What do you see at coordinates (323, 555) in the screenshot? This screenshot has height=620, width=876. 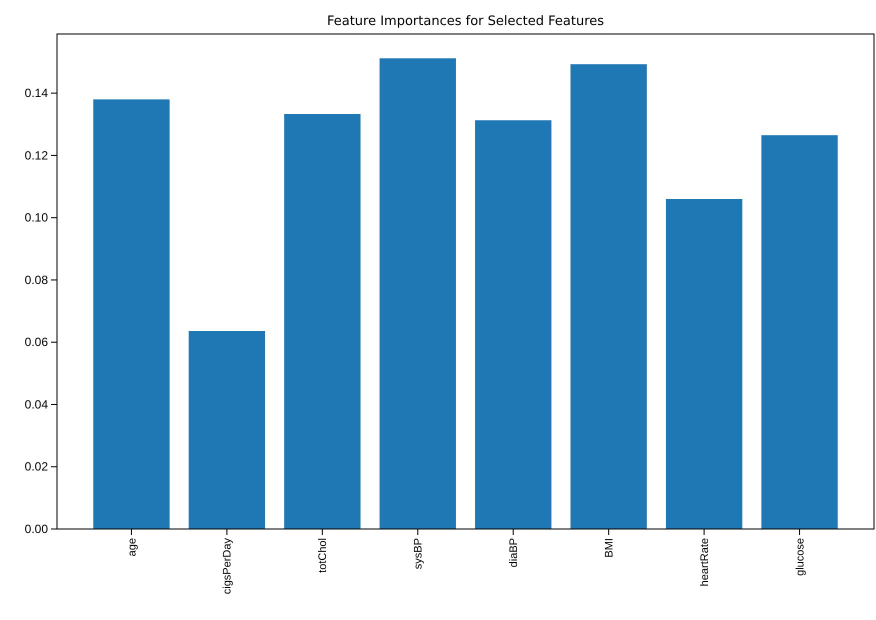 I see `x-tick-label: totChol` at bounding box center [323, 555].